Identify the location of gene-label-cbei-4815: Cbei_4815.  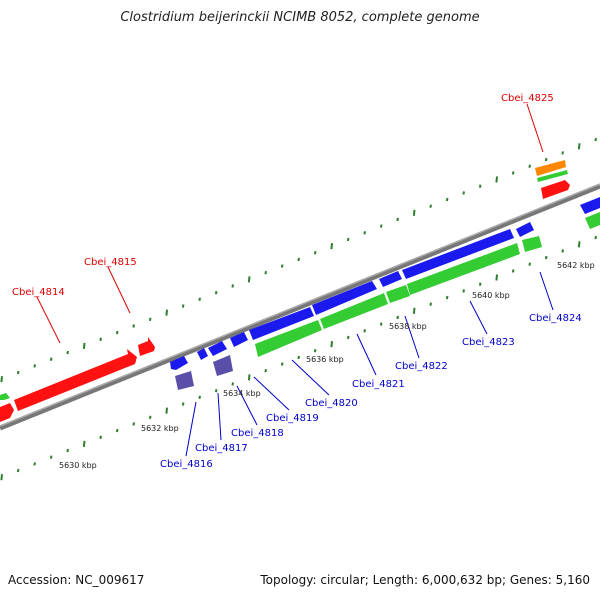
(110, 262).